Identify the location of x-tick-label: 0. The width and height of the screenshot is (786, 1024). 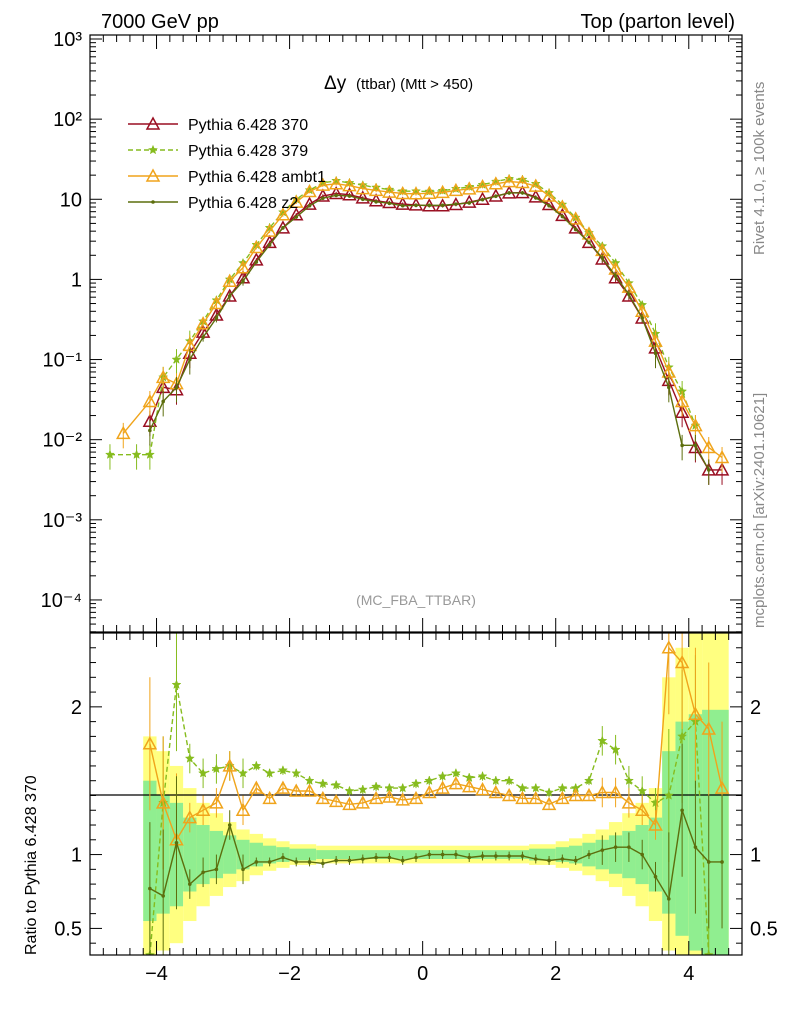
(422, 974).